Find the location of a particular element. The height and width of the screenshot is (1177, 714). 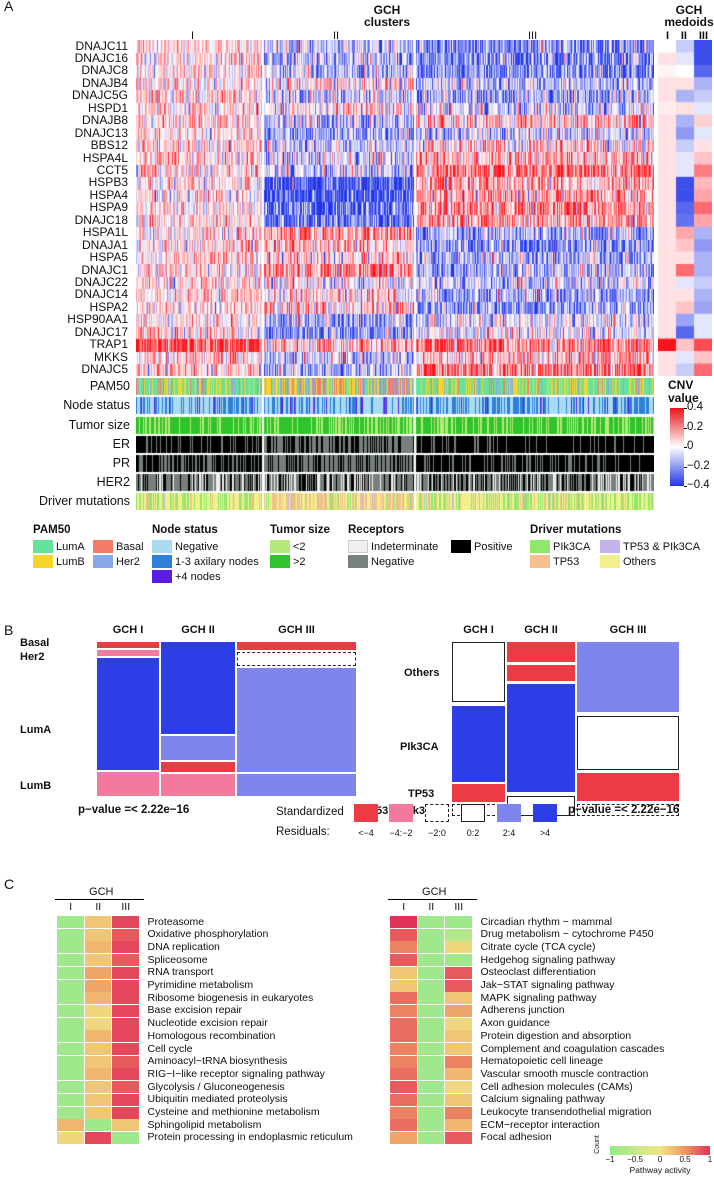

legend-pik3ca: PIk3CA is located at coordinates (560, 546).